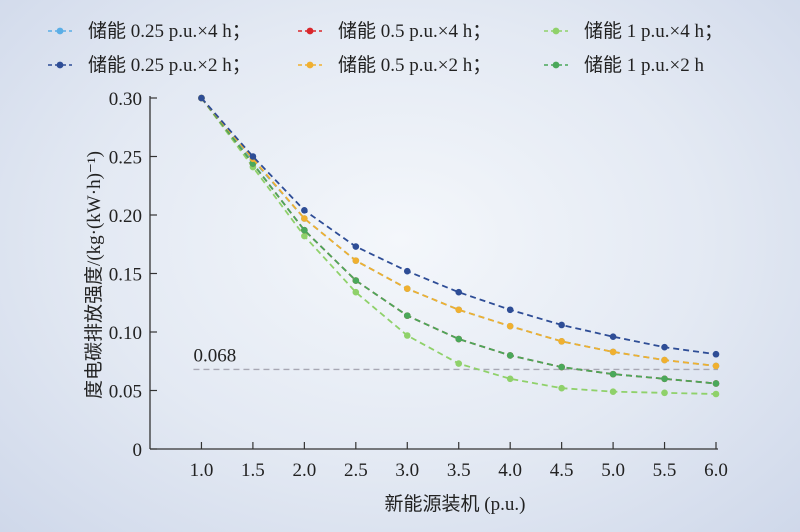  What do you see at coordinates (510, 470) in the screenshot?
I see `x-tick-label: 4.0` at bounding box center [510, 470].